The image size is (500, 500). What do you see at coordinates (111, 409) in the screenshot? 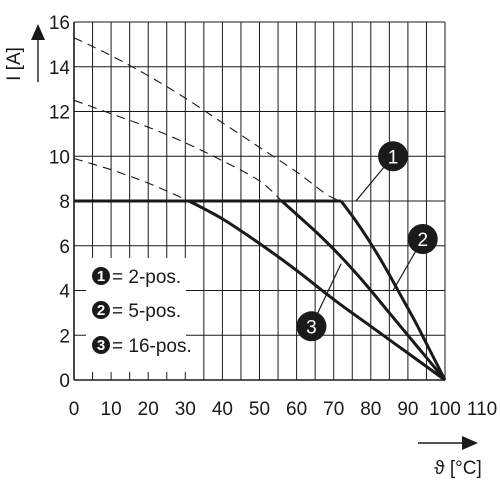
I see `x-tick-label: 10` at bounding box center [111, 409].